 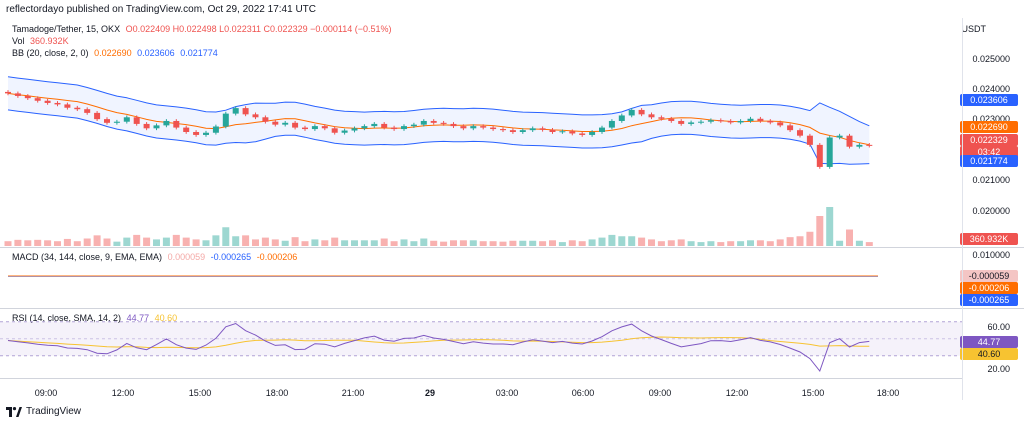 I want to click on macd-hist-value: 0.000059, so click(x=186, y=257).